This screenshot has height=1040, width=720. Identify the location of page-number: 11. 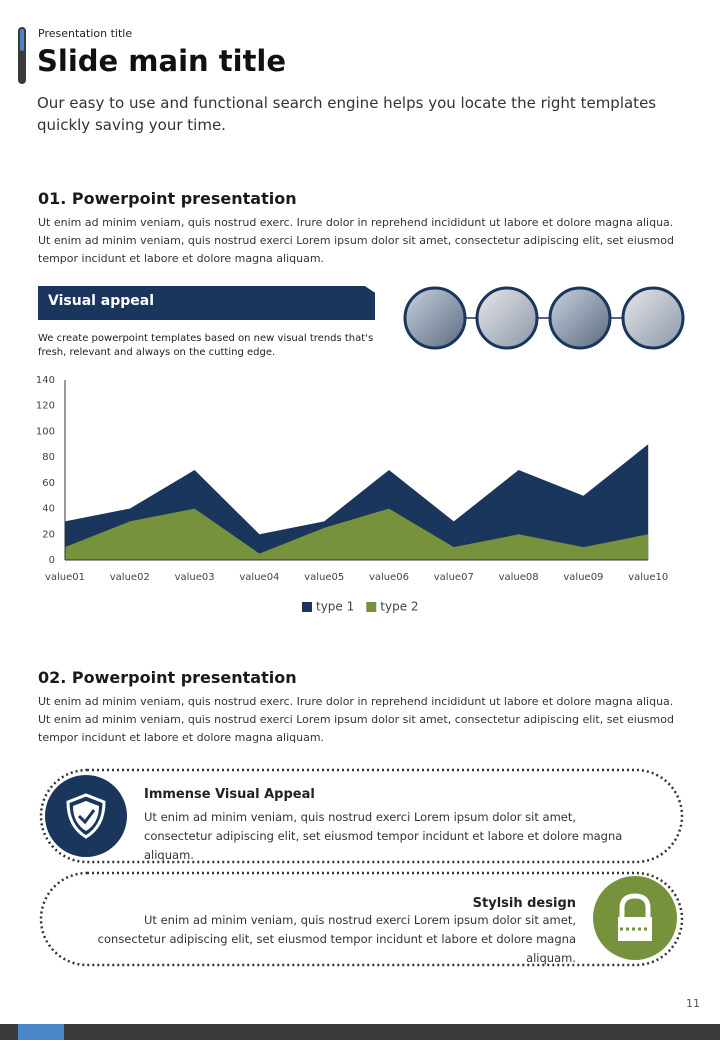
(693, 1003).